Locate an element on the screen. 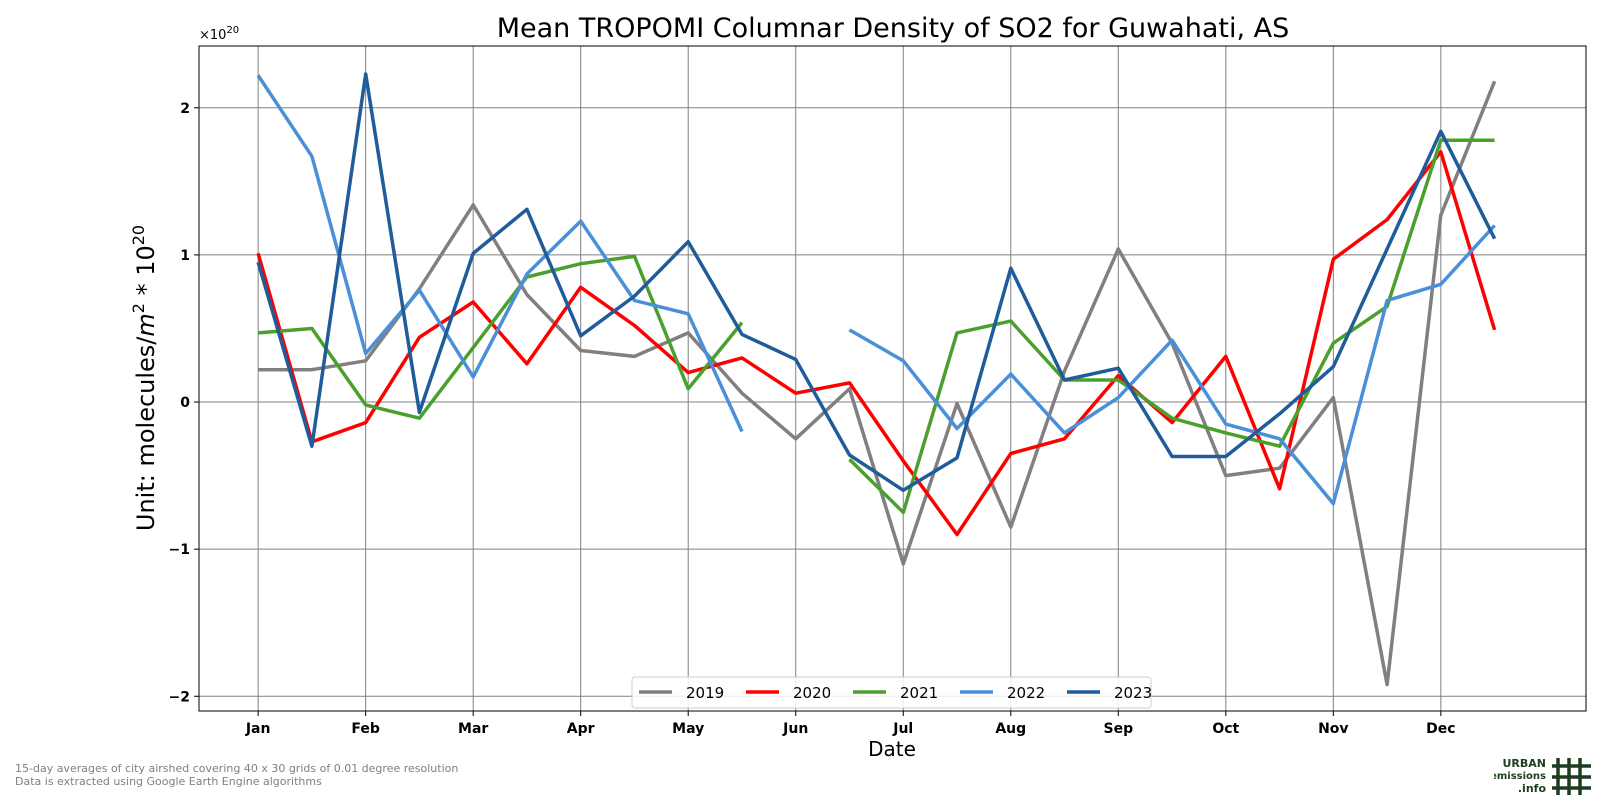  x-tick-label: Feb is located at coordinates (365, 729).